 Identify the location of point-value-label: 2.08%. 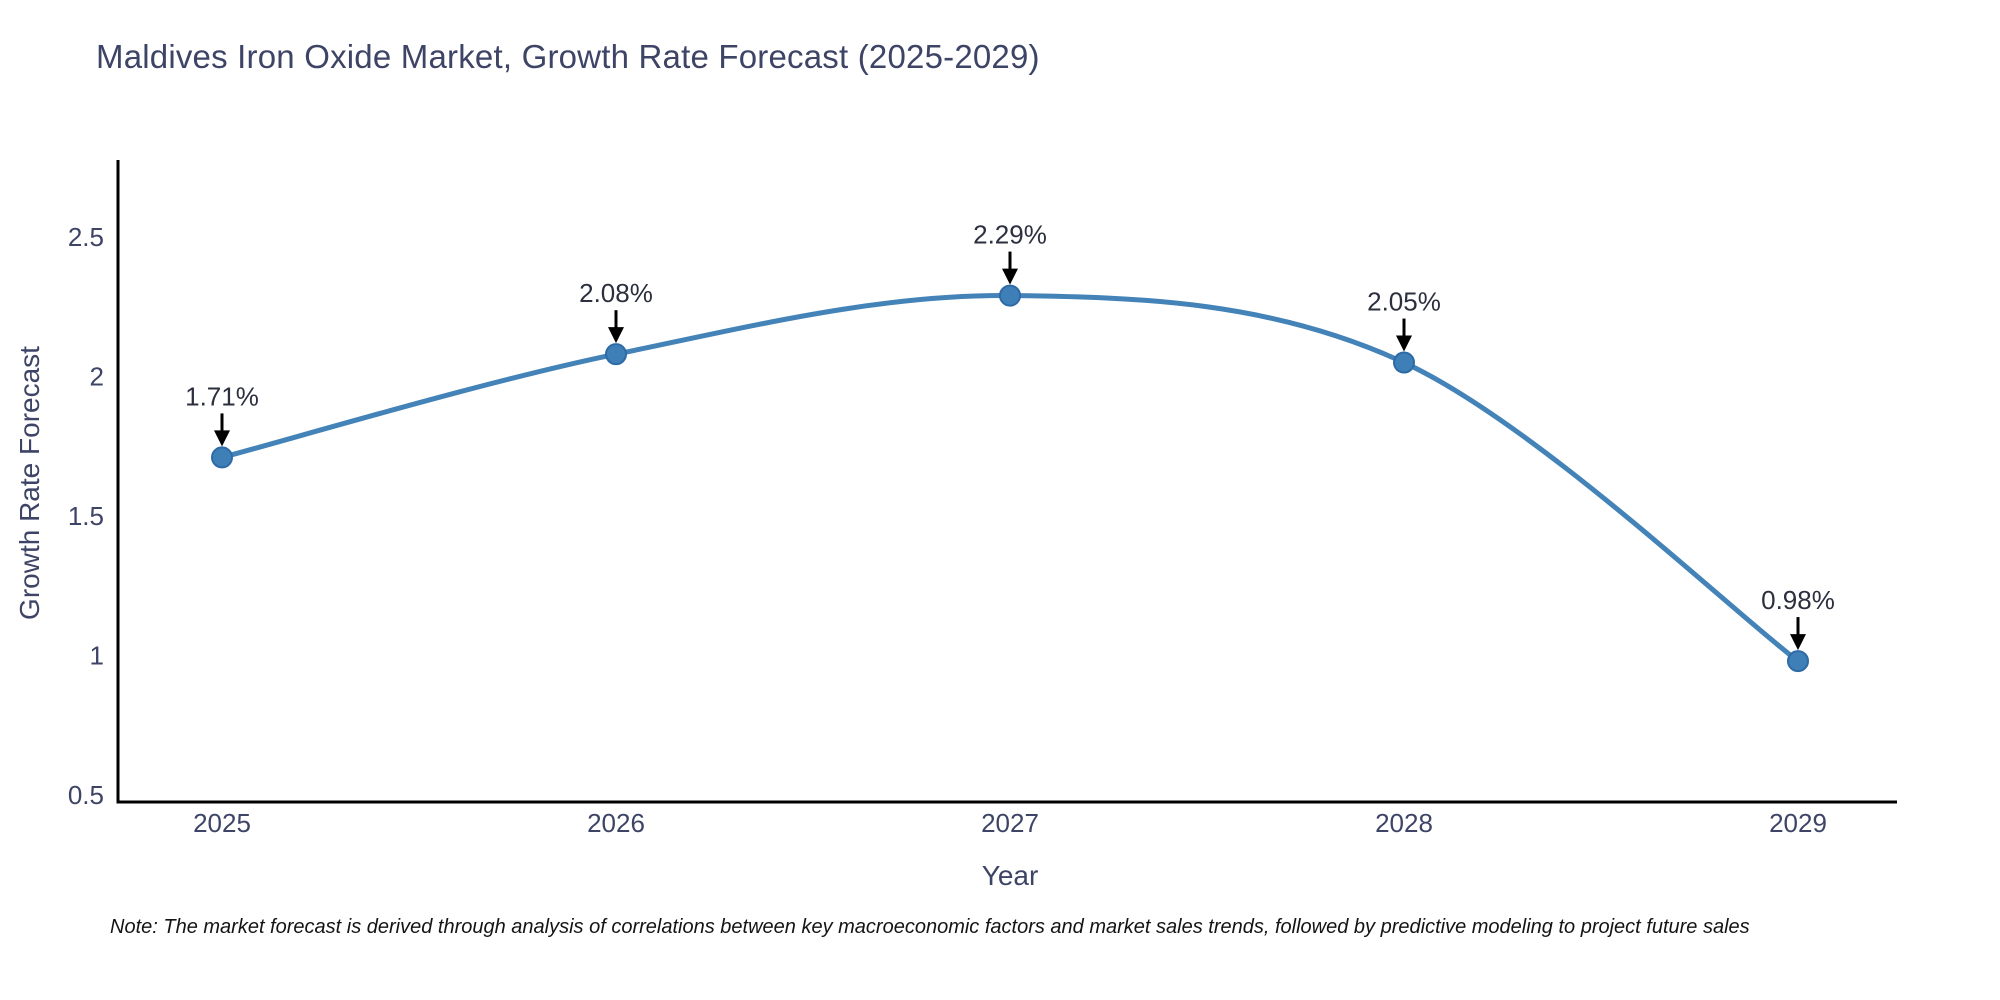
(616, 293).